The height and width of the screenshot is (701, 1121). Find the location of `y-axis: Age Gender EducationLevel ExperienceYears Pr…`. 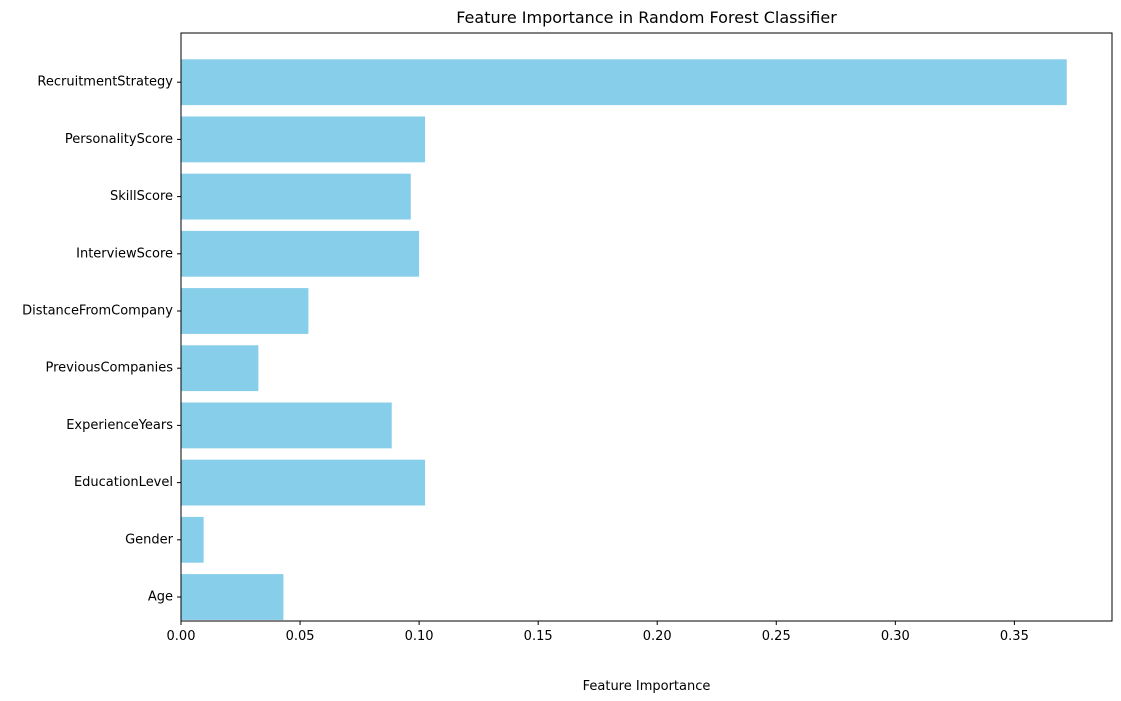

y-axis: Age Gender EducationLevel ExperienceYears Pr… is located at coordinates (101, 340).